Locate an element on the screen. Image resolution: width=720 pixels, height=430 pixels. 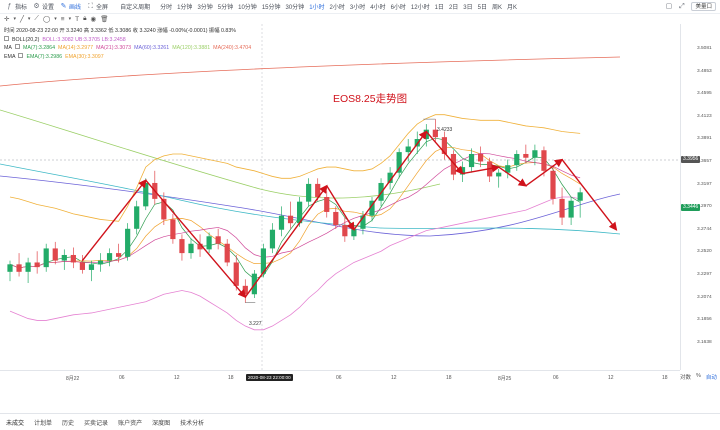
indicator-label: 指标 is located at coordinates (21, 8).